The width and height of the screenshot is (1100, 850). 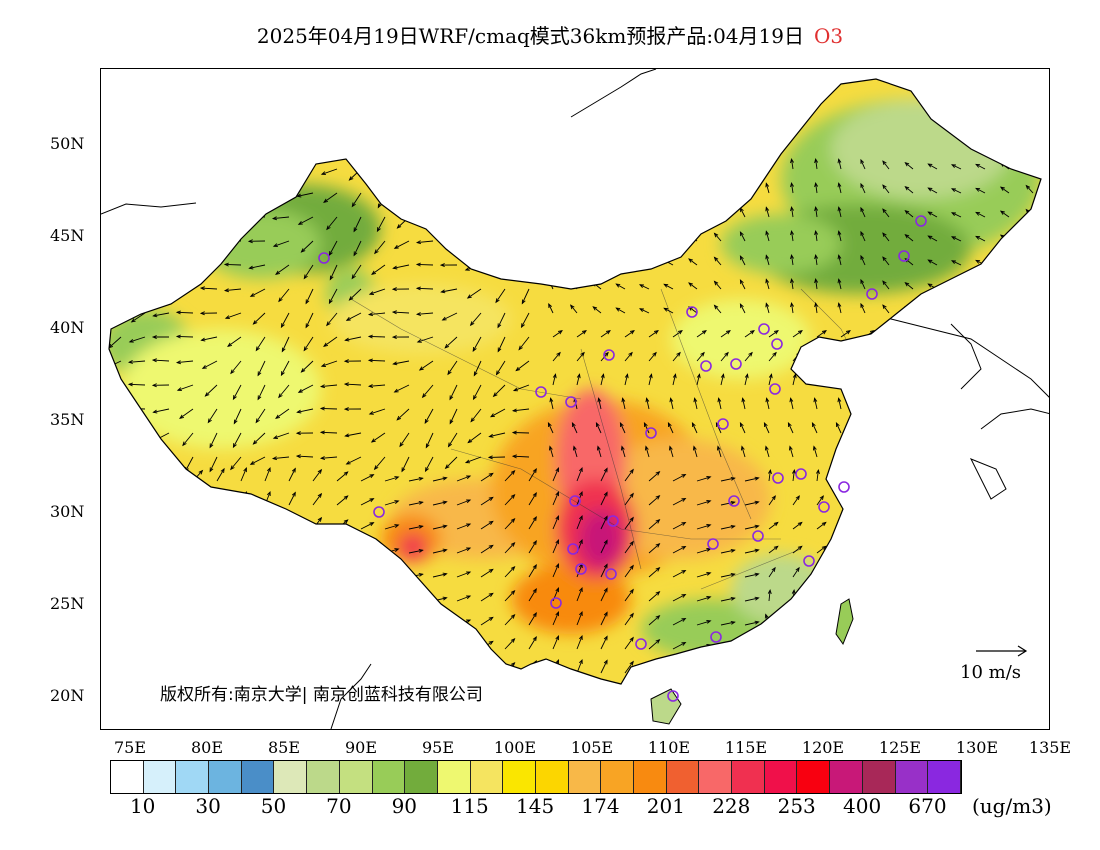 I want to click on colorbar-tick-label: 253, so click(x=796, y=806).